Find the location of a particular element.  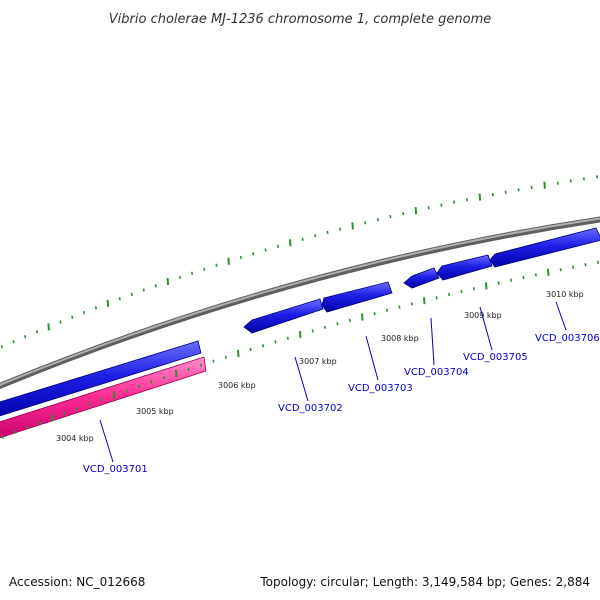

gene-label-vcd-003706: VCD_003706 is located at coordinates (567, 338).